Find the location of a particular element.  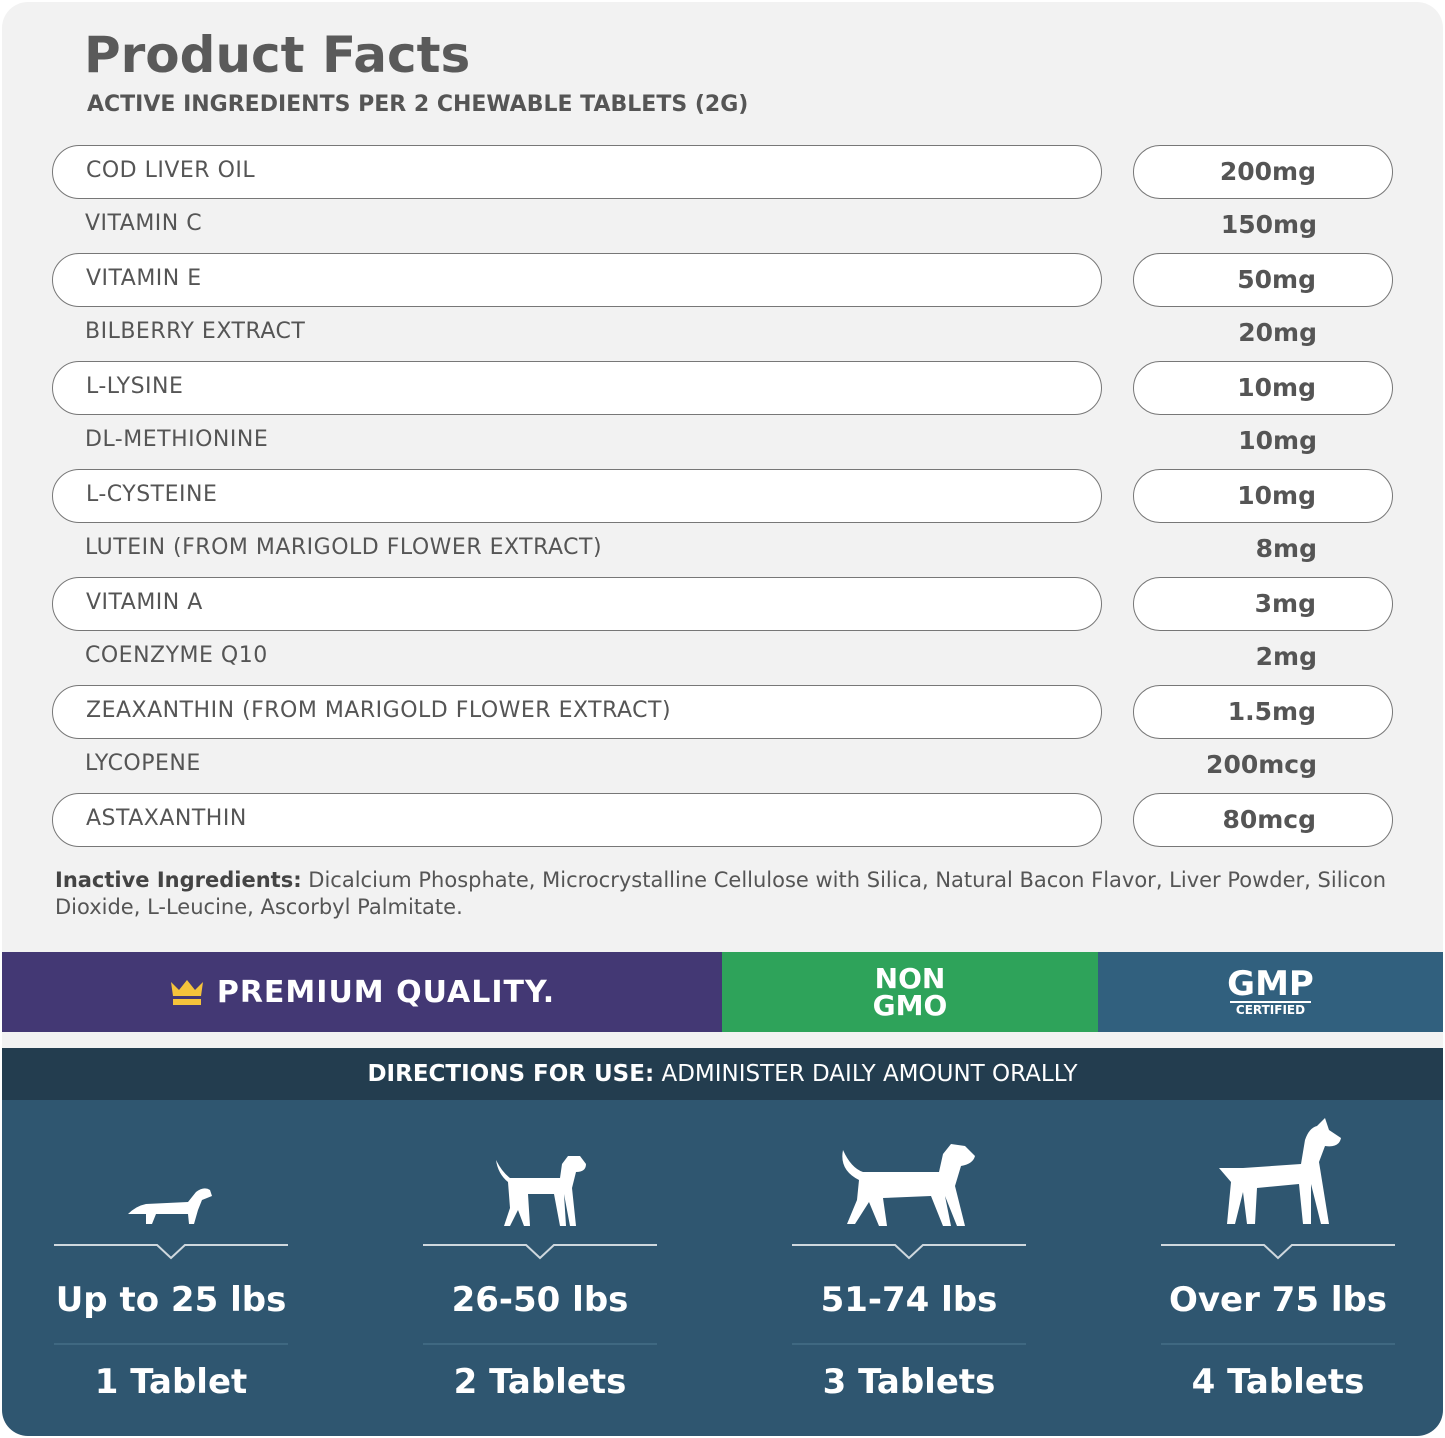

gmo-label: GMO is located at coordinates (910, 1005).